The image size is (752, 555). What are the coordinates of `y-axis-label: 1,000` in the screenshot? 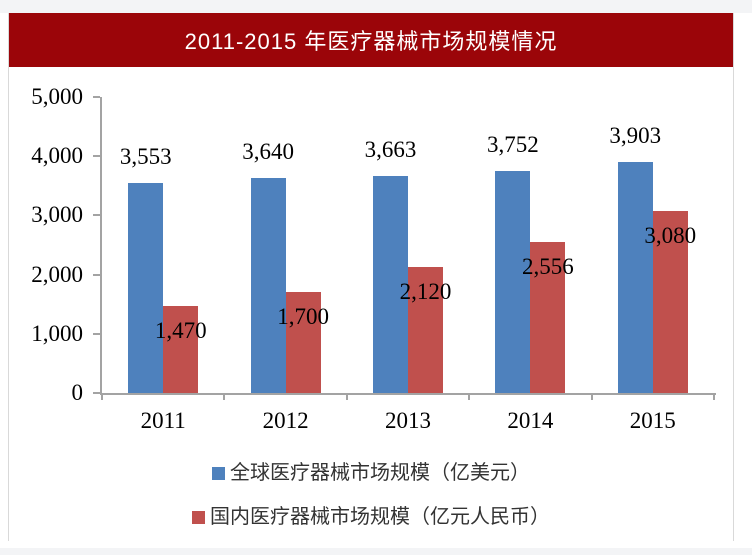 It's located at (57, 333).